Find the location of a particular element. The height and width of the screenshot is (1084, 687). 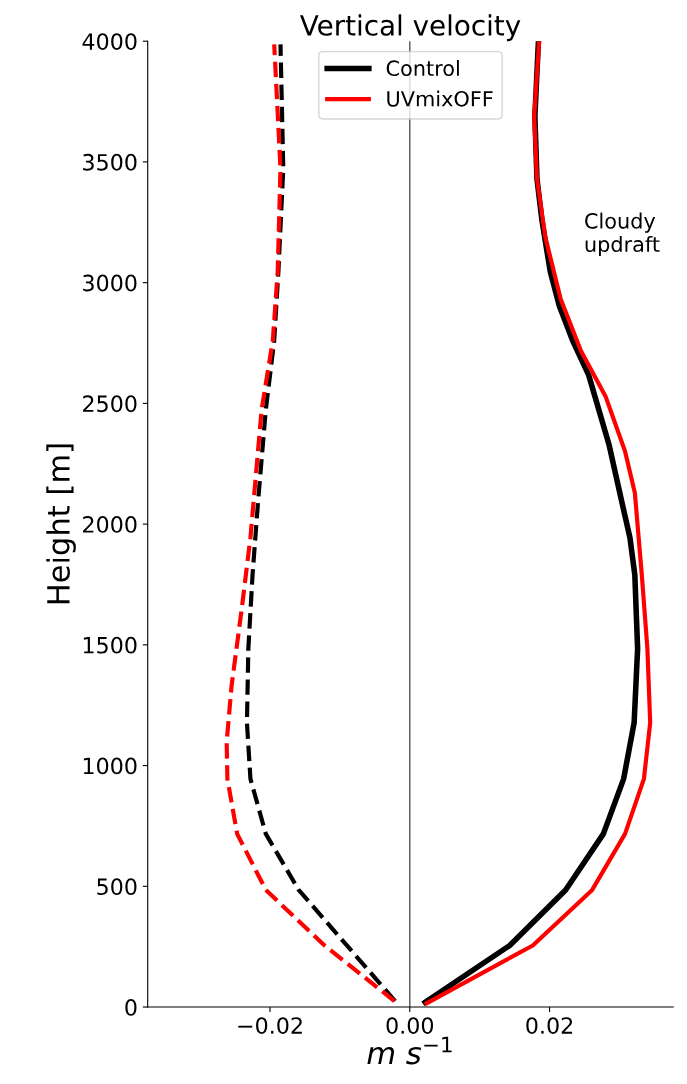

y-tick-label: 0 is located at coordinates (131, 1007).